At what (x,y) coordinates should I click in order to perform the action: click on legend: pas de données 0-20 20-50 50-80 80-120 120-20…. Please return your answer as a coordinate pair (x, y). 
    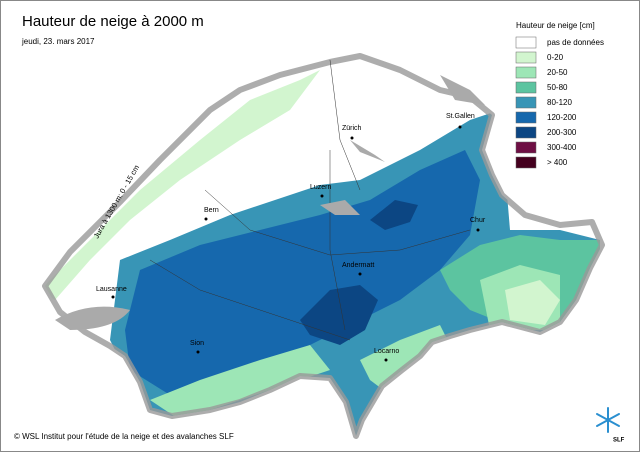
    Looking at the image, I should click on (559, 102).